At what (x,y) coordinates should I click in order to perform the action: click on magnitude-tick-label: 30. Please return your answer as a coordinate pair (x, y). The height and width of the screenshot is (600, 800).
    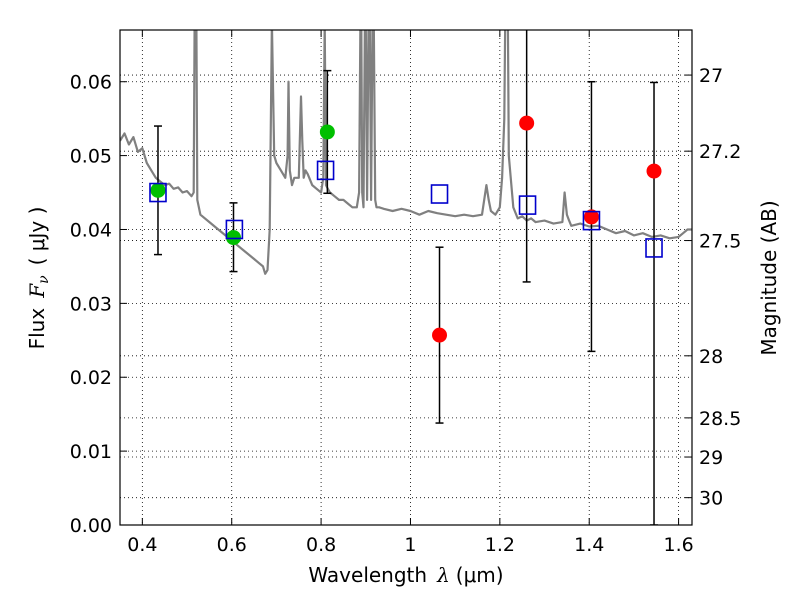
    Looking at the image, I should click on (711, 499).